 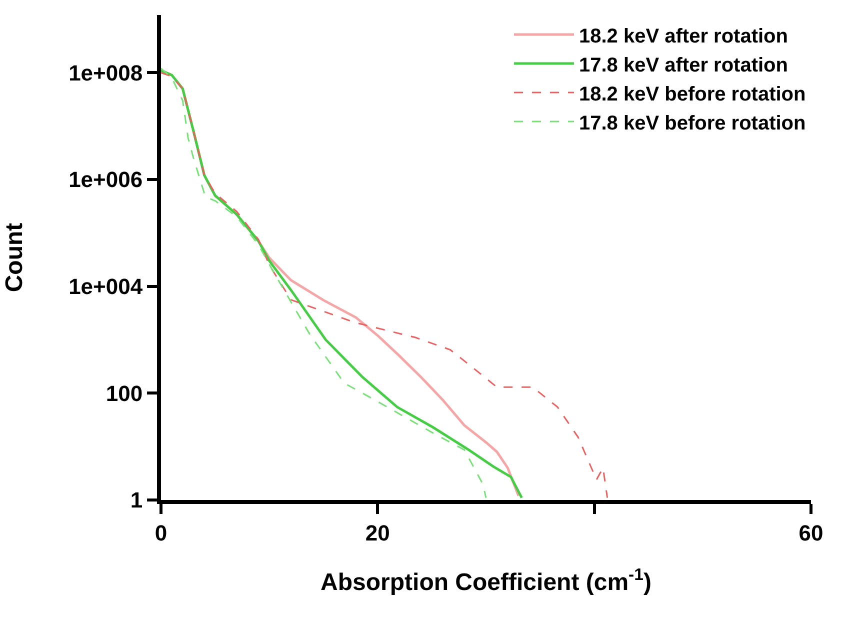 I want to click on legend-label: 18.2 keV after rotation, so click(x=683, y=36).